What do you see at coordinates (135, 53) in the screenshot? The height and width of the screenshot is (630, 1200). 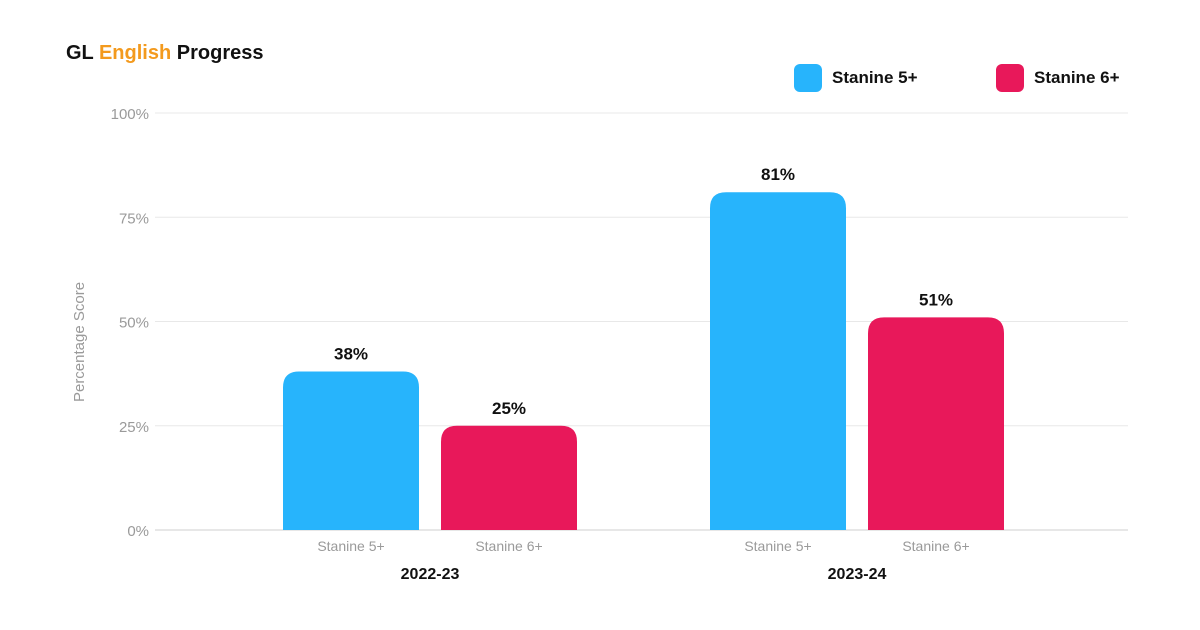 I see `chart-title-part-2: English` at bounding box center [135, 53].